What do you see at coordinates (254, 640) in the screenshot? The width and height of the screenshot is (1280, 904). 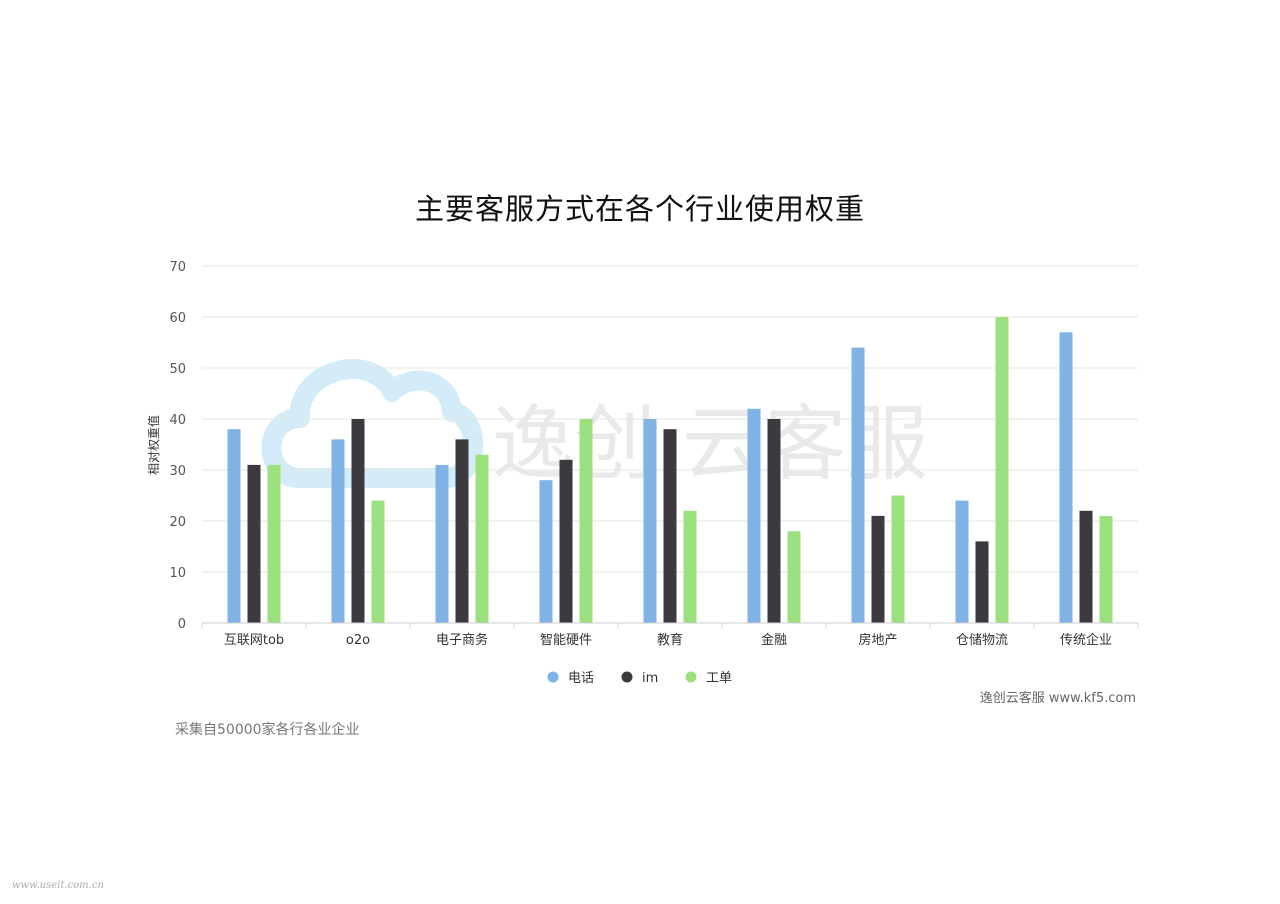 I see `x-tick-label: 互联网tob` at bounding box center [254, 640].